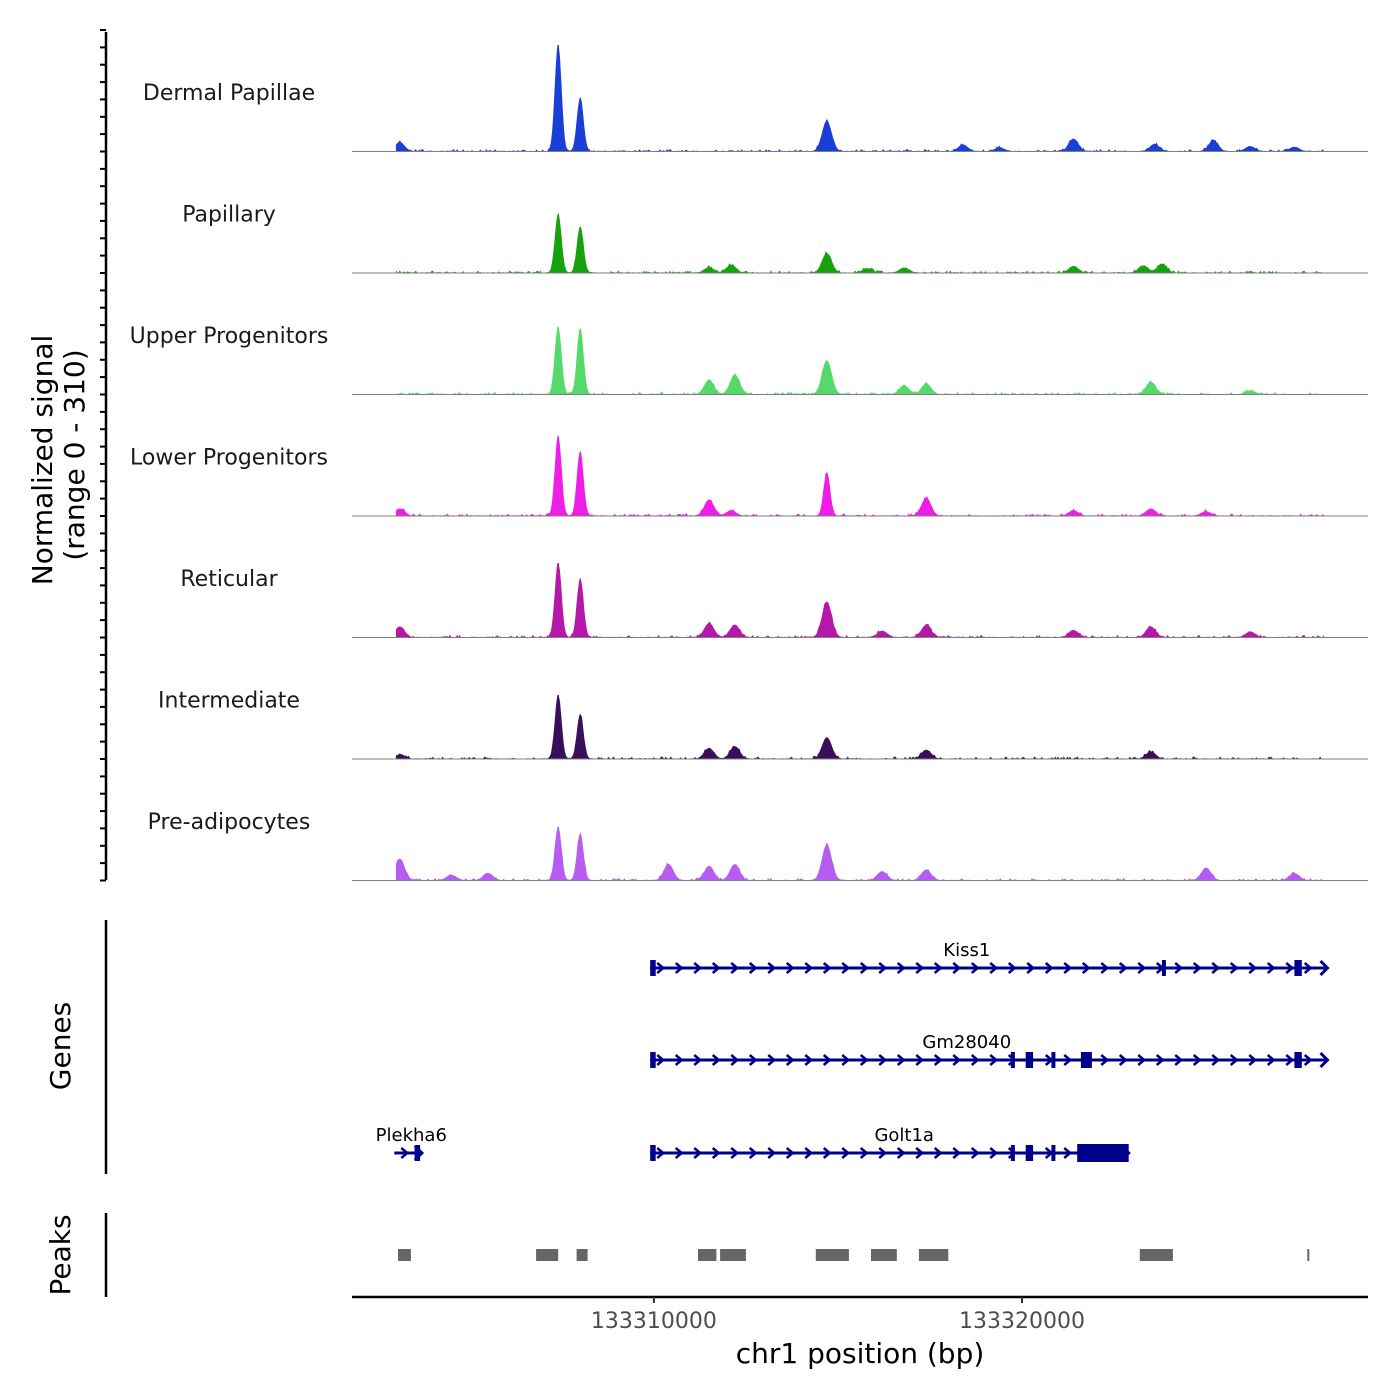  Describe the element at coordinates (229, 701) in the screenshot. I see `track-label: Intermediate` at that location.